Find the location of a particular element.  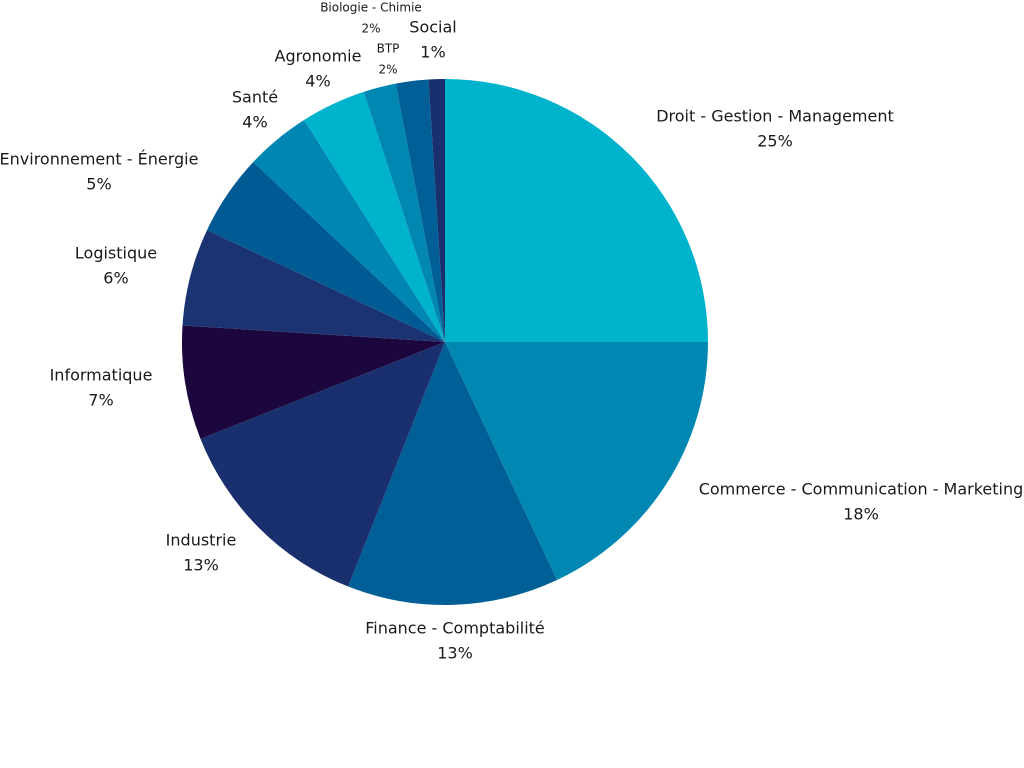

slice-value-commerce-communication-marketing: 18% is located at coordinates (861, 514).